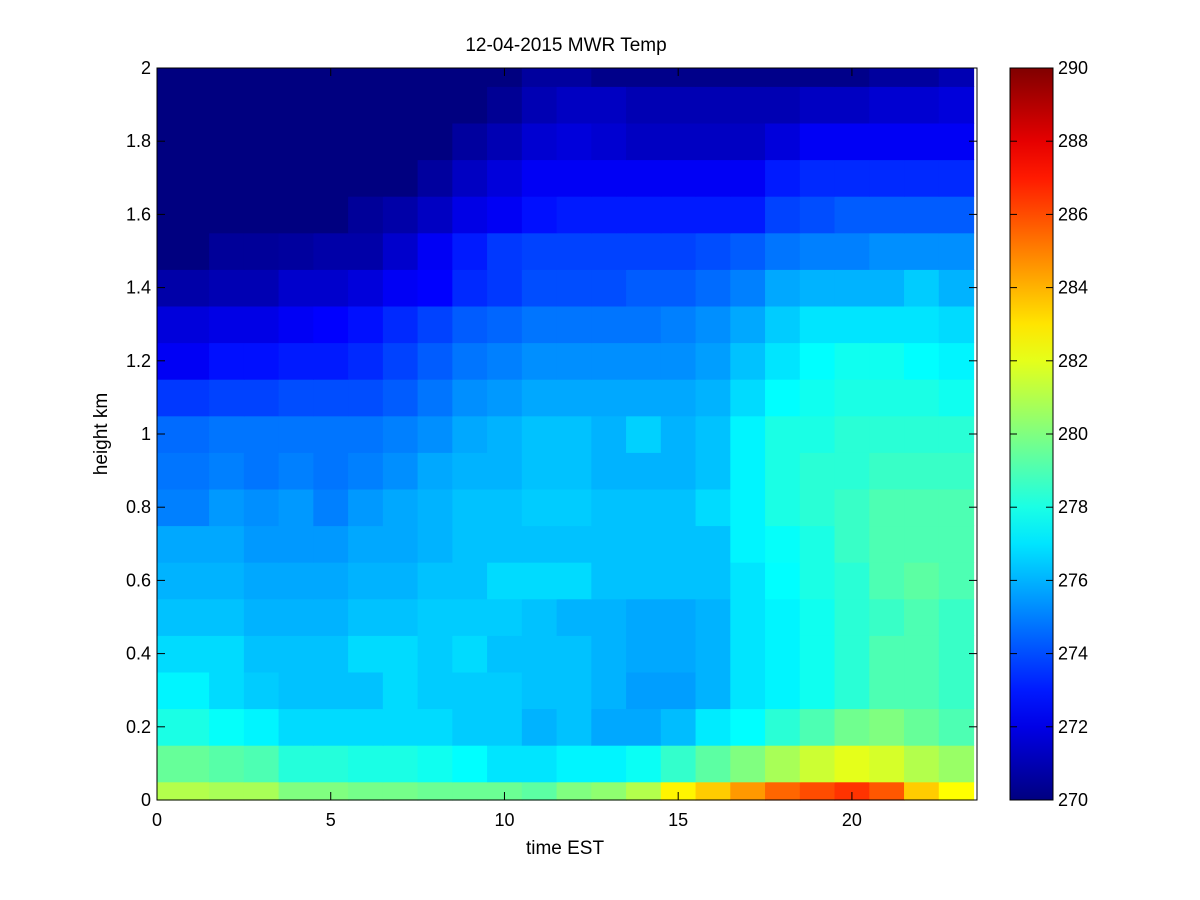 The height and width of the screenshot is (900, 1200). Describe the element at coordinates (157, 820) in the screenshot. I see `x-tick-label: 0` at that location.